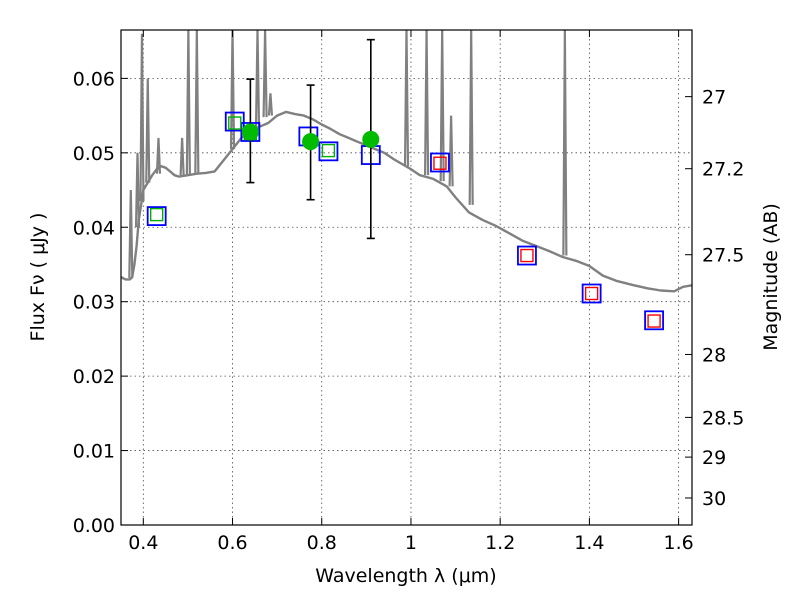  I want to click on right-mag-tick-label: 27.2, so click(723, 170).